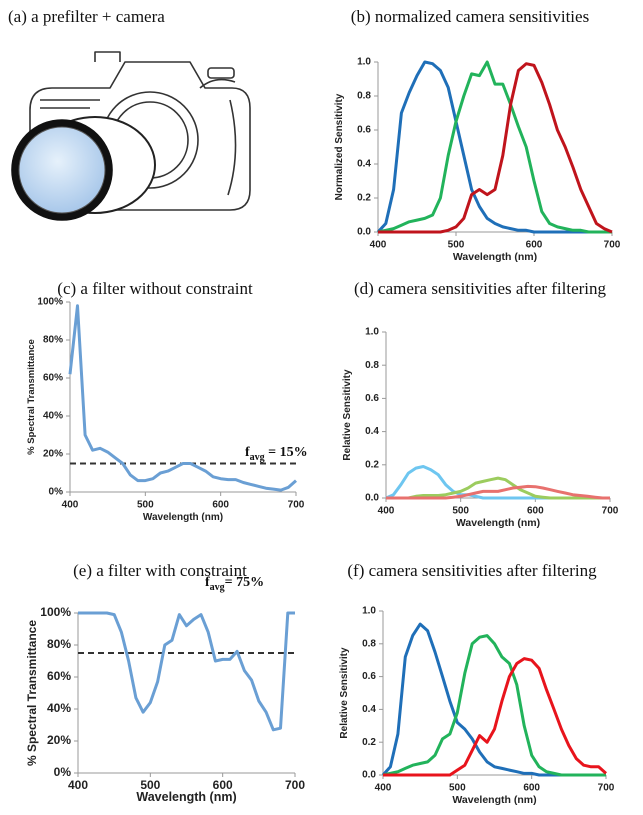  What do you see at coordinates (160, 570) in the screenshot?
I see `panel-caption: (e) a filter with constraint` at bounding box center [160, 570].